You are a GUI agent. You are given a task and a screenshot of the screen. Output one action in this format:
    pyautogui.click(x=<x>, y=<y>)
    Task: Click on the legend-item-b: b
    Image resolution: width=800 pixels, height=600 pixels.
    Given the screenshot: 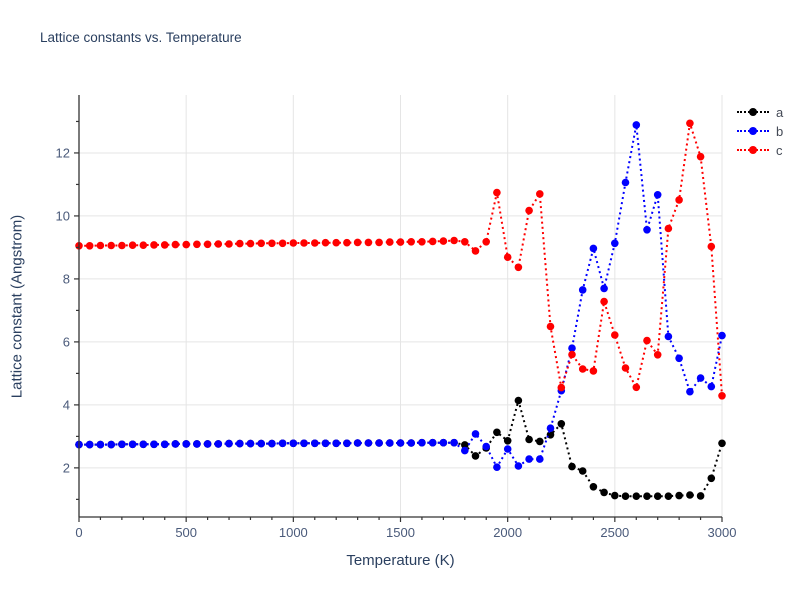 What is the action you would take?
    pyautogui.click(x=760, y=131)
    